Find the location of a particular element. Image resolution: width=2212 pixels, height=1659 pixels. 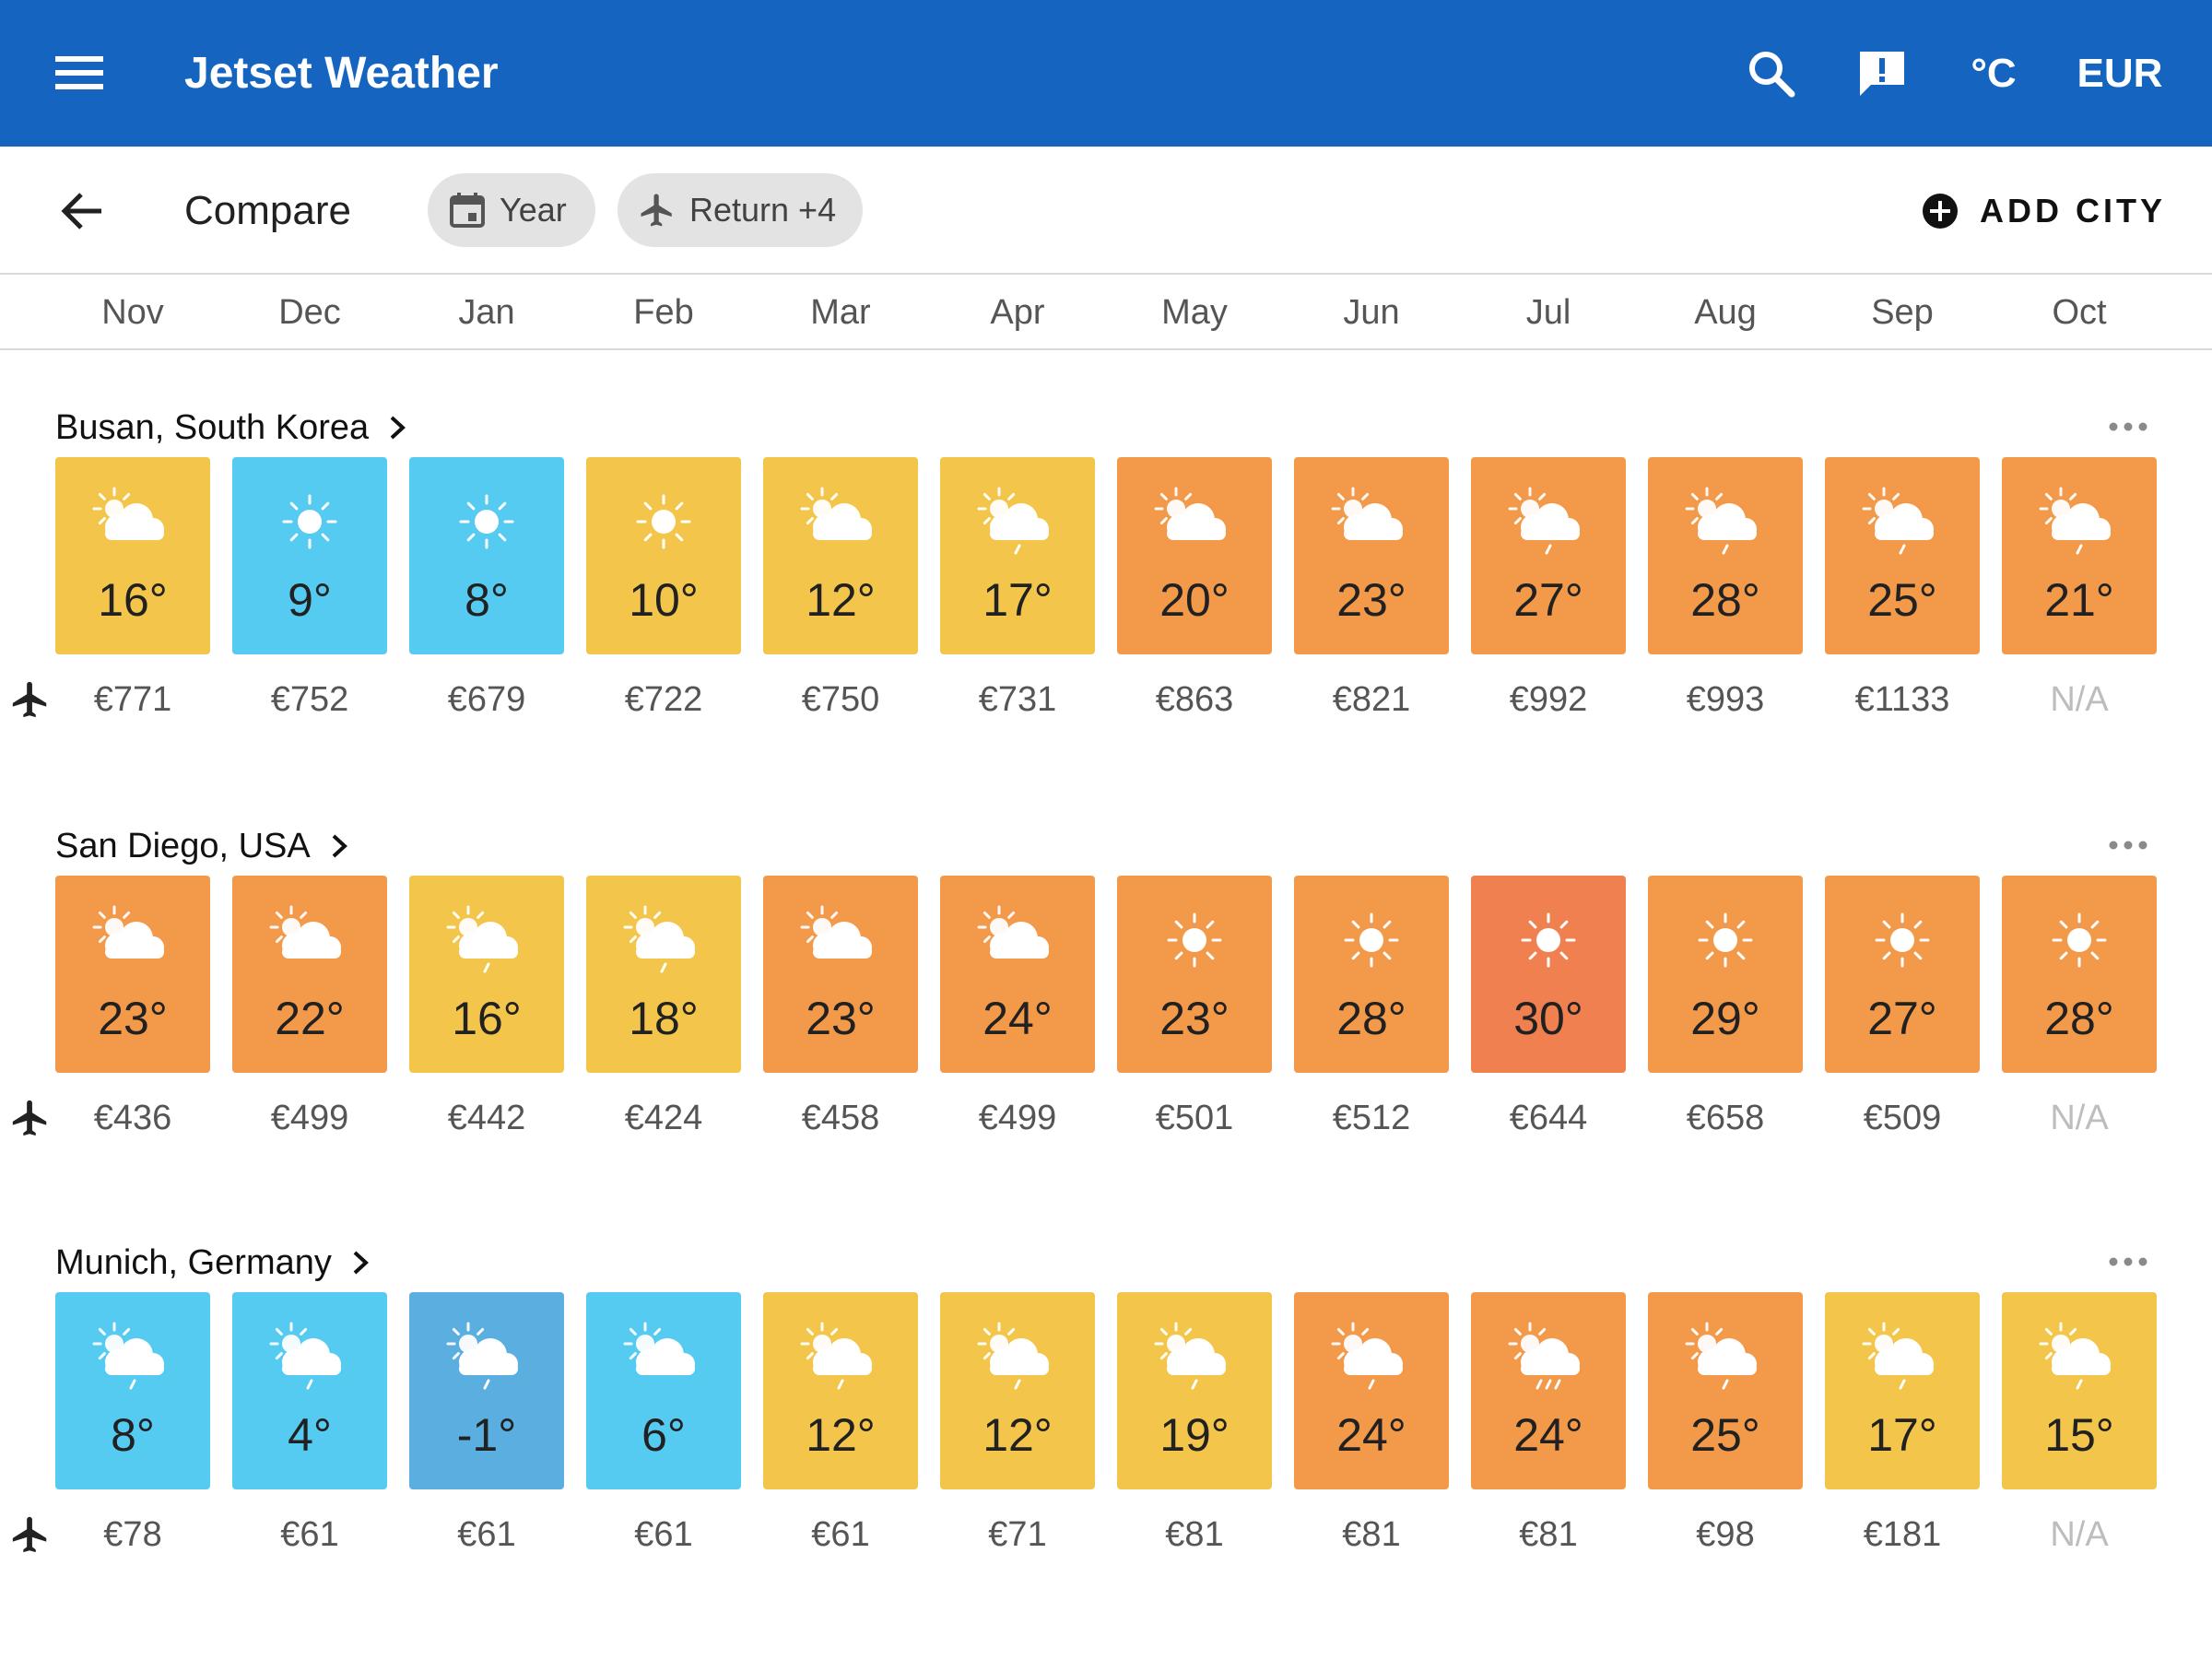

flight-price: €992 is located at coordinates (1548, 699).